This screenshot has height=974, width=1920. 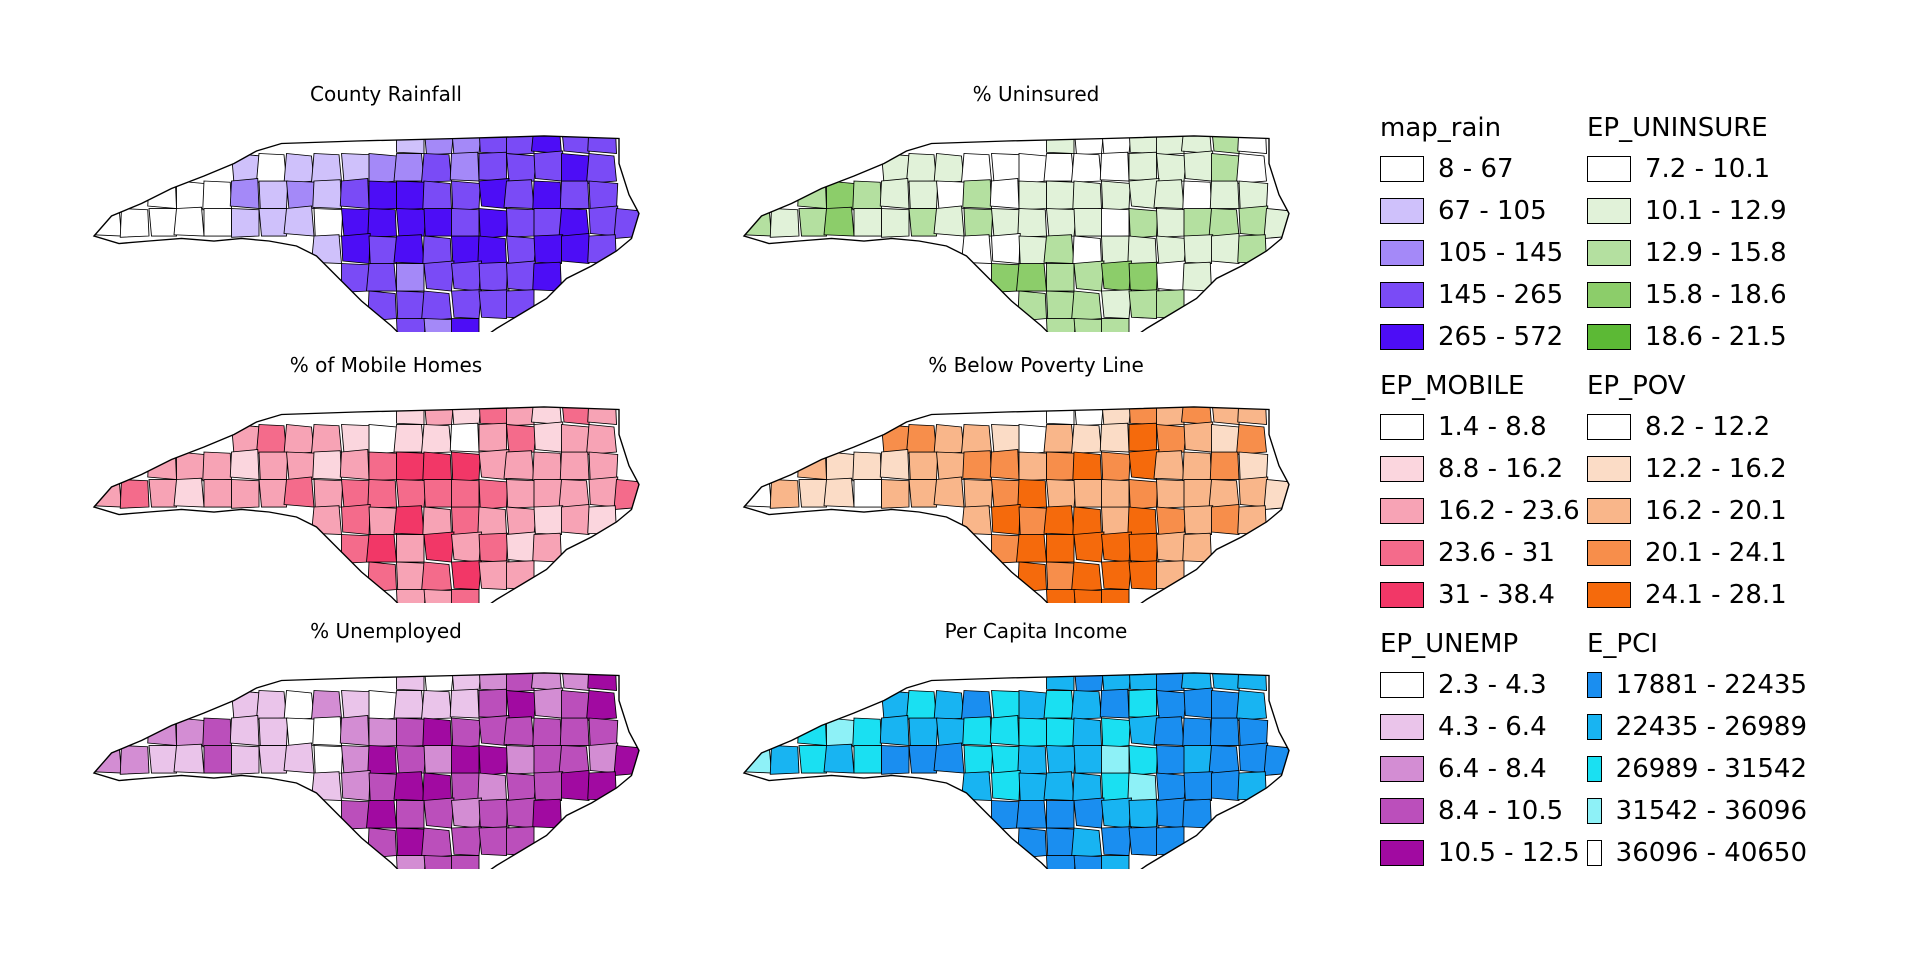 What do you see at coordinates (1449, 644) in the screenshot?
I see `legend-title: EP_UNEMP` at bounding box center [1449, 644].